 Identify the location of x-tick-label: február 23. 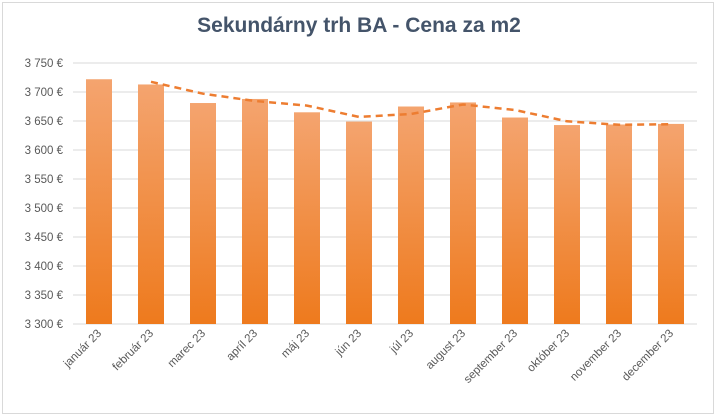
(134, 351).